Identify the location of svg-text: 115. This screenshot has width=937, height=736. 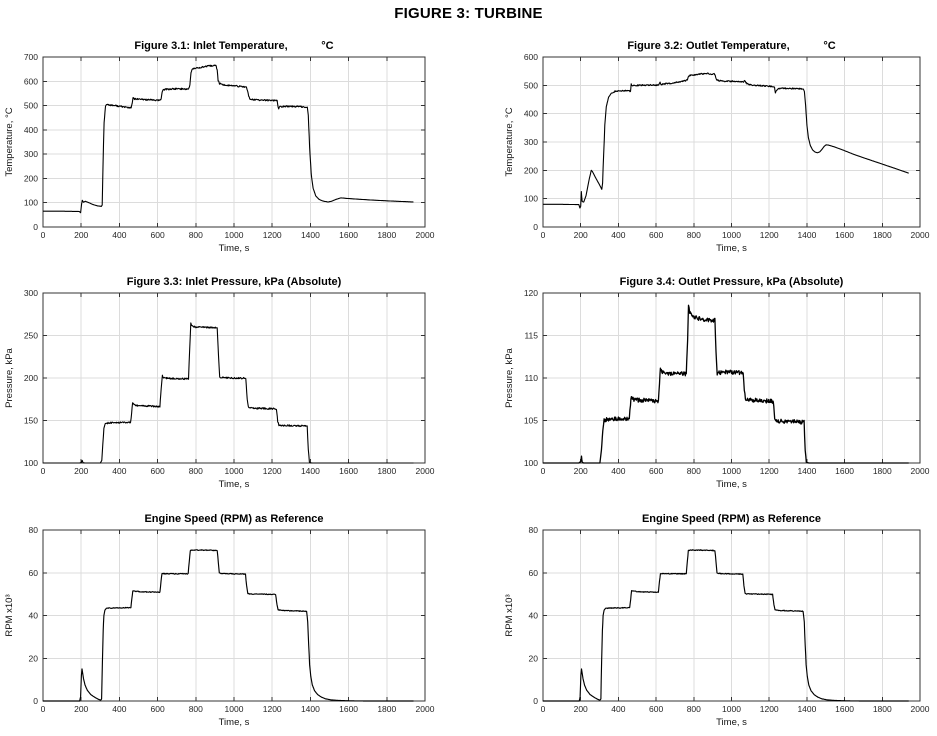
(531, 336).